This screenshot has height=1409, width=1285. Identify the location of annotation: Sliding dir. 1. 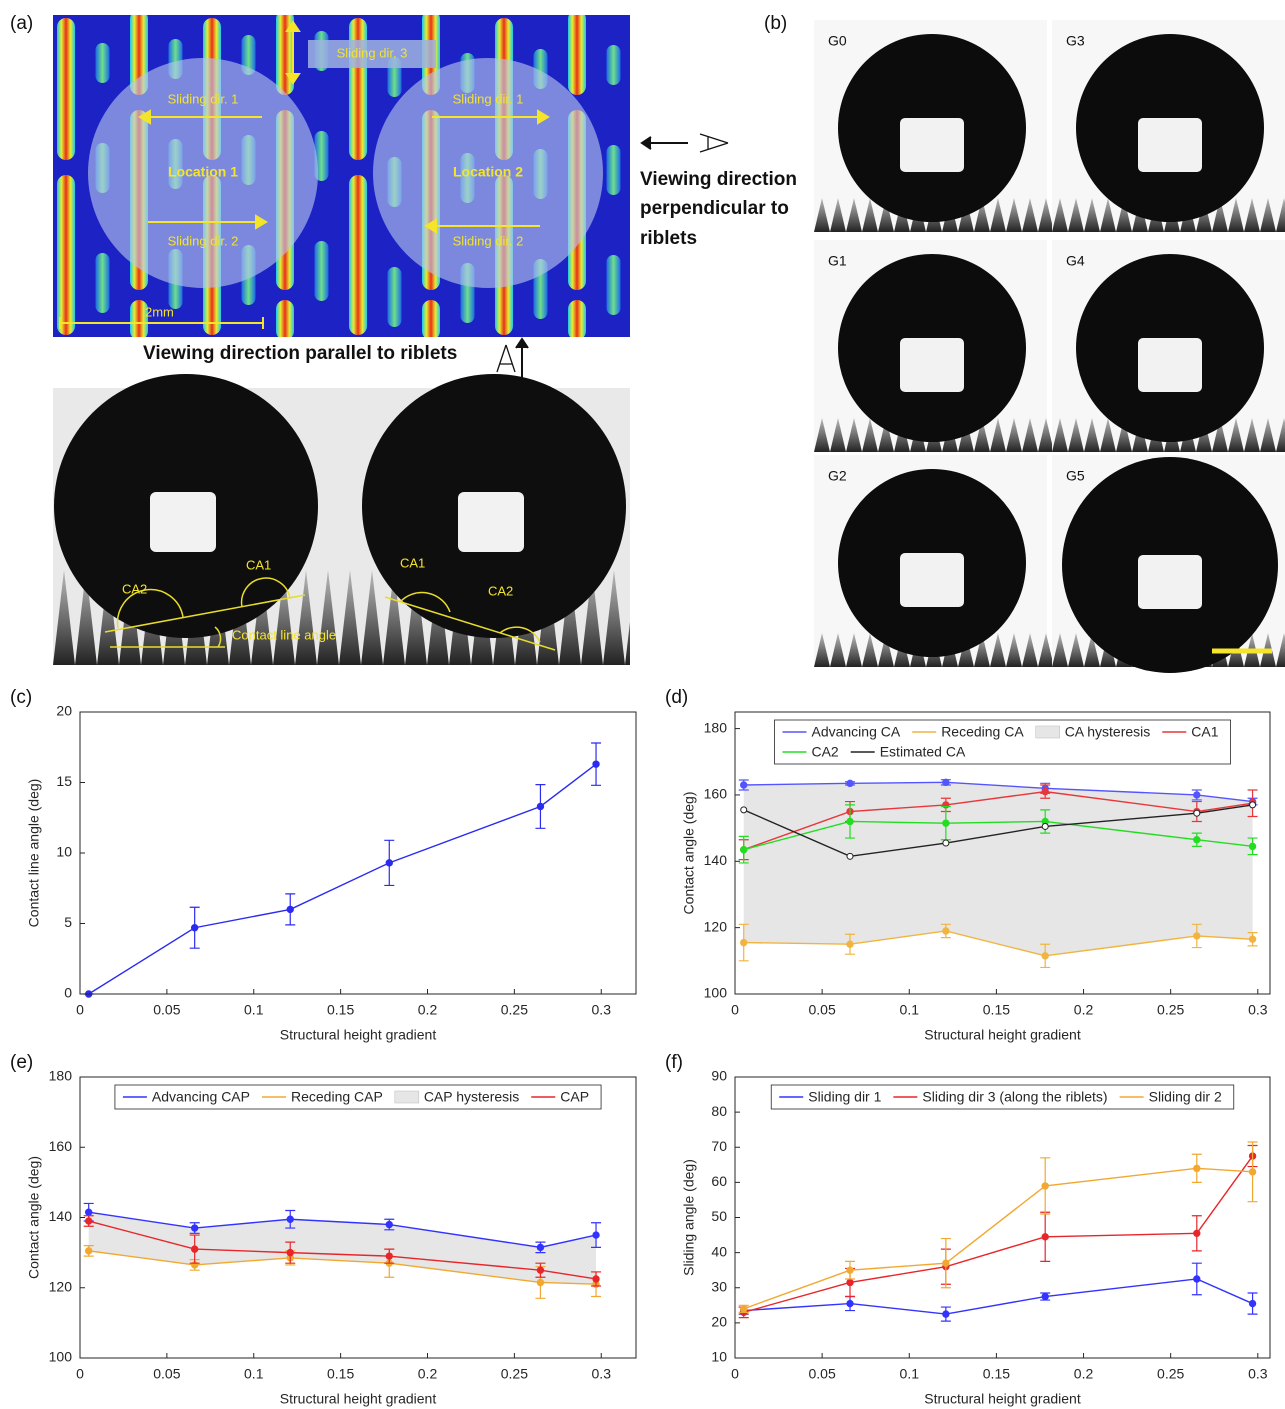
(203, 98).